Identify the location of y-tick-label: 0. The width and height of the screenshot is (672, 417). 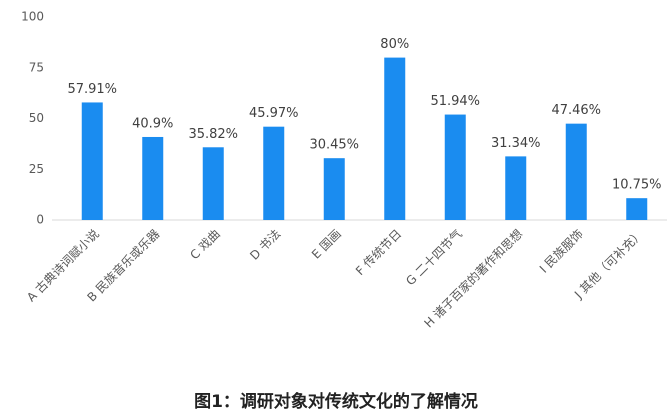
(40, 220).